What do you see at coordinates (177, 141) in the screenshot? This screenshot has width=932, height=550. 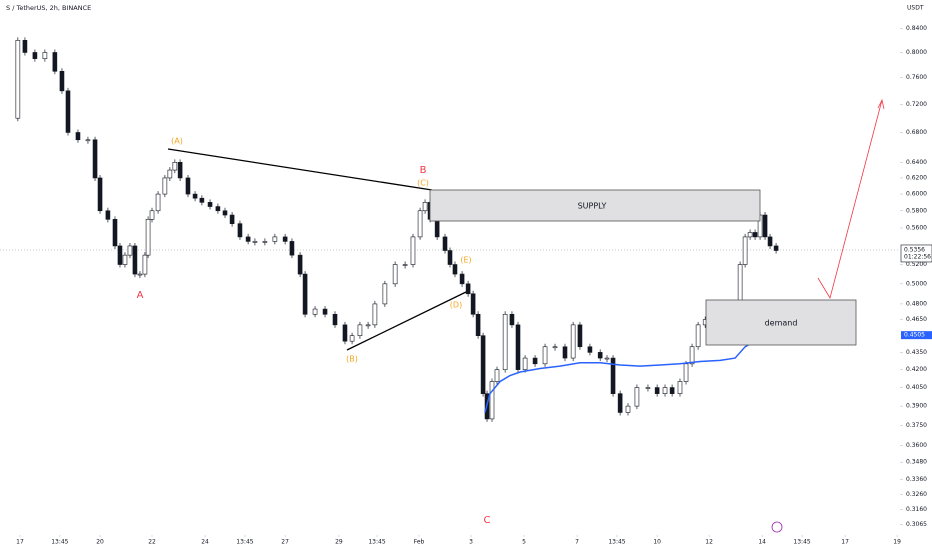 I see `wave-label: (A)` at bounding box center [177, 141].